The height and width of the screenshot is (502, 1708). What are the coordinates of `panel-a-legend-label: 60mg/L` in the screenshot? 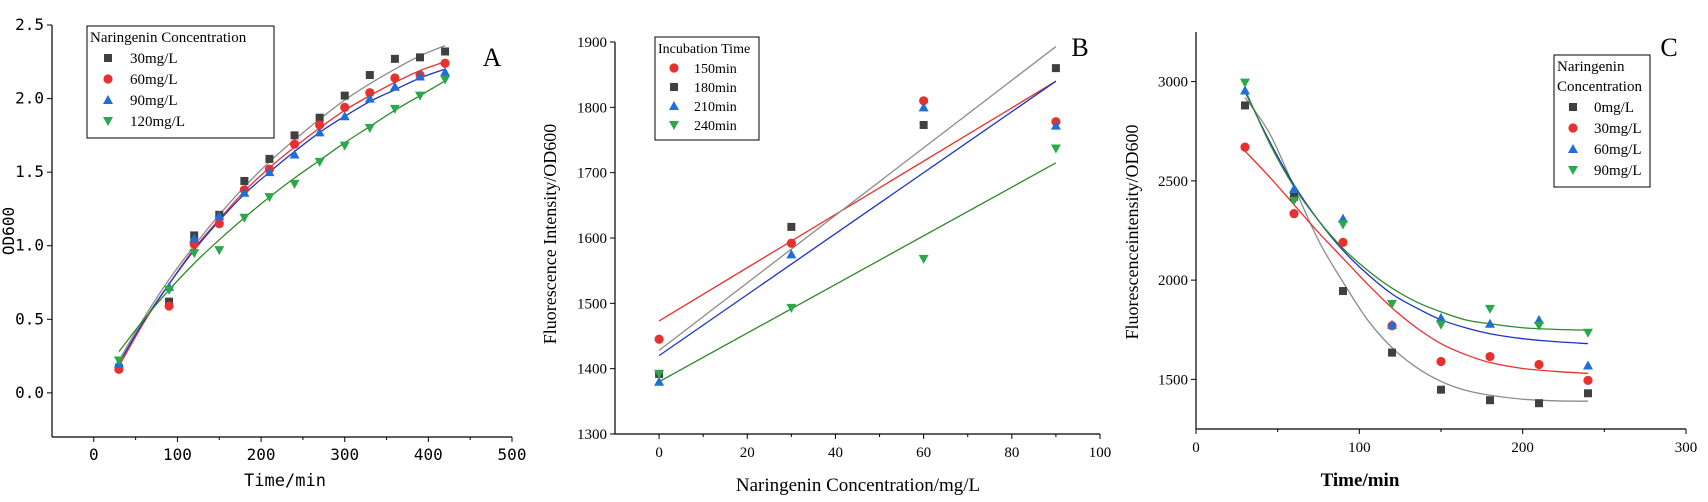 It's located at (154, 80).